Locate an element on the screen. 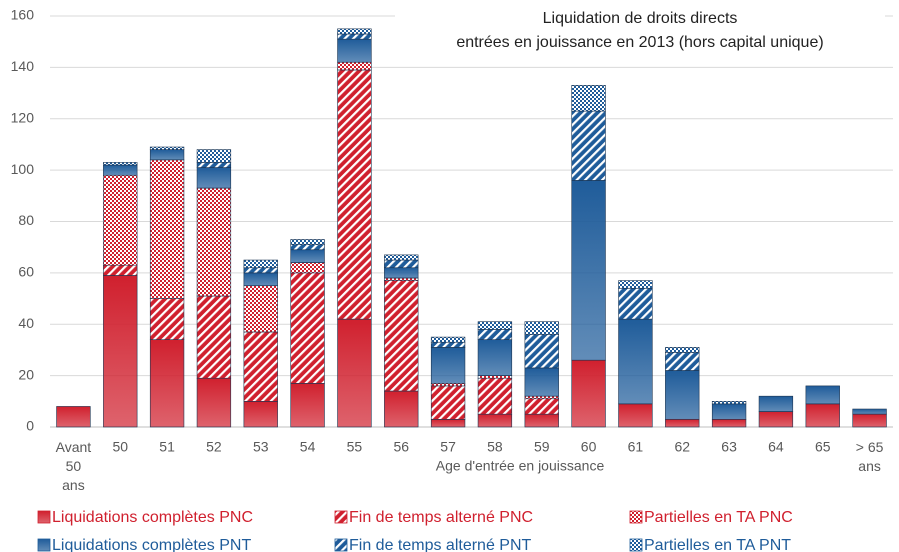 The height and width of the screenshot is (552, 899). y-tick-label: 20 is located at coordinates (26, 374).